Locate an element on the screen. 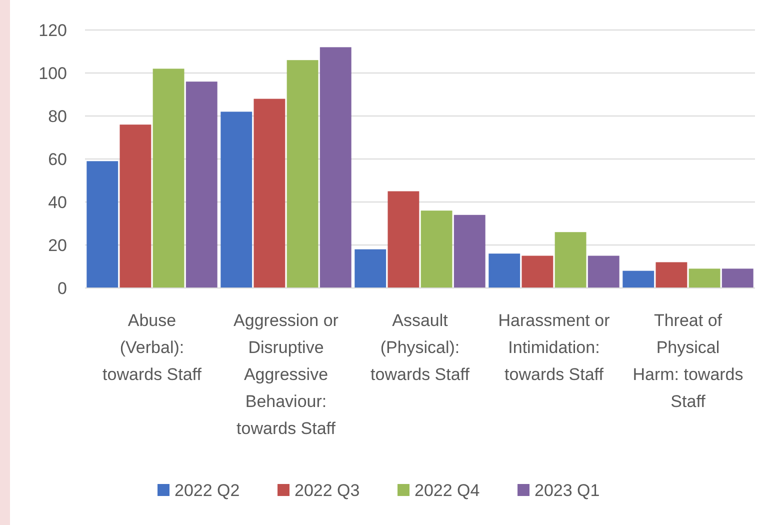 Image resolution: width=775 pixels, height=525 pixels. legend-label: 2022 Q2 is located at coordinates (207, 490).